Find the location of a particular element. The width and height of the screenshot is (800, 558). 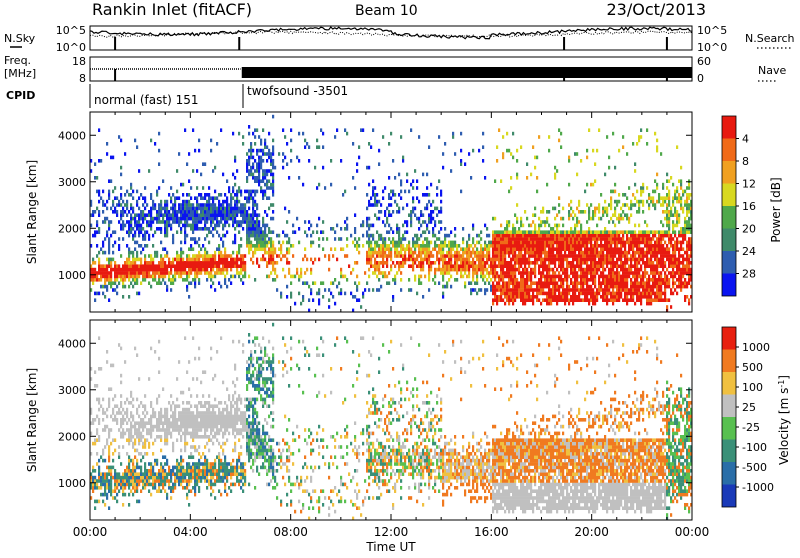

velocity-cell is located at coordinates (101, 484).